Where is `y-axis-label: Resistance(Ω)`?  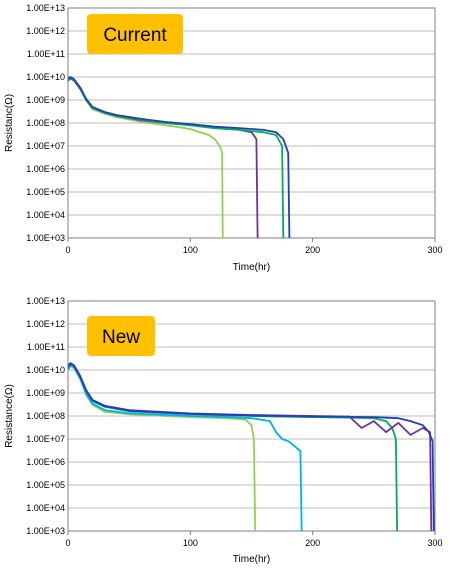 y-axis-label: Resistance(Ω) is located at coordinates (9, 416).